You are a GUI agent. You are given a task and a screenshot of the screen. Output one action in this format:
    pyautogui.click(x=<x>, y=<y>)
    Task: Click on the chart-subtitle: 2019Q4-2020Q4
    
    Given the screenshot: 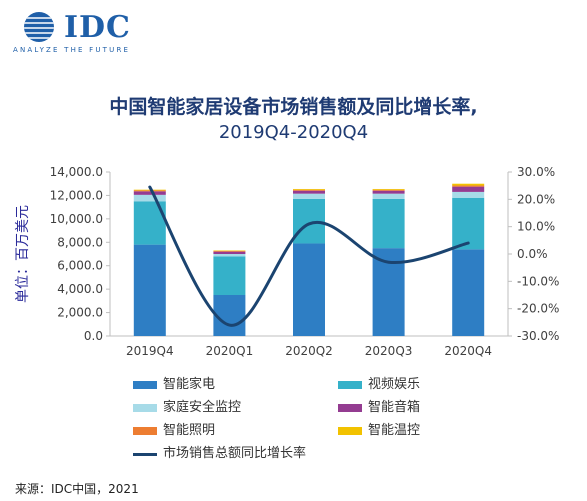 What is the action you would take?
    pyautogui.click(x=293, y=132)
    